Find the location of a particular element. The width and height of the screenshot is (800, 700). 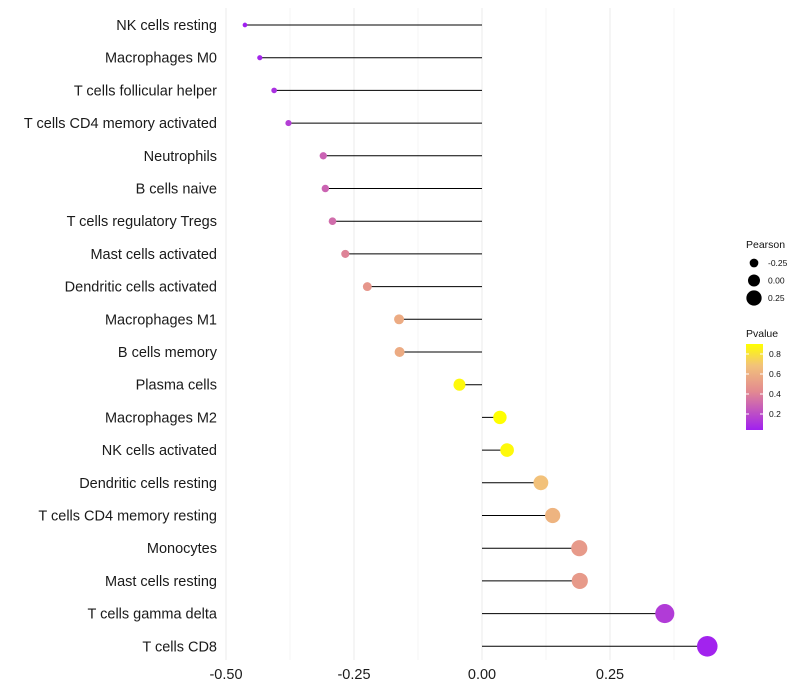

point-b-cells-naive is located at coordinates (325, 188).